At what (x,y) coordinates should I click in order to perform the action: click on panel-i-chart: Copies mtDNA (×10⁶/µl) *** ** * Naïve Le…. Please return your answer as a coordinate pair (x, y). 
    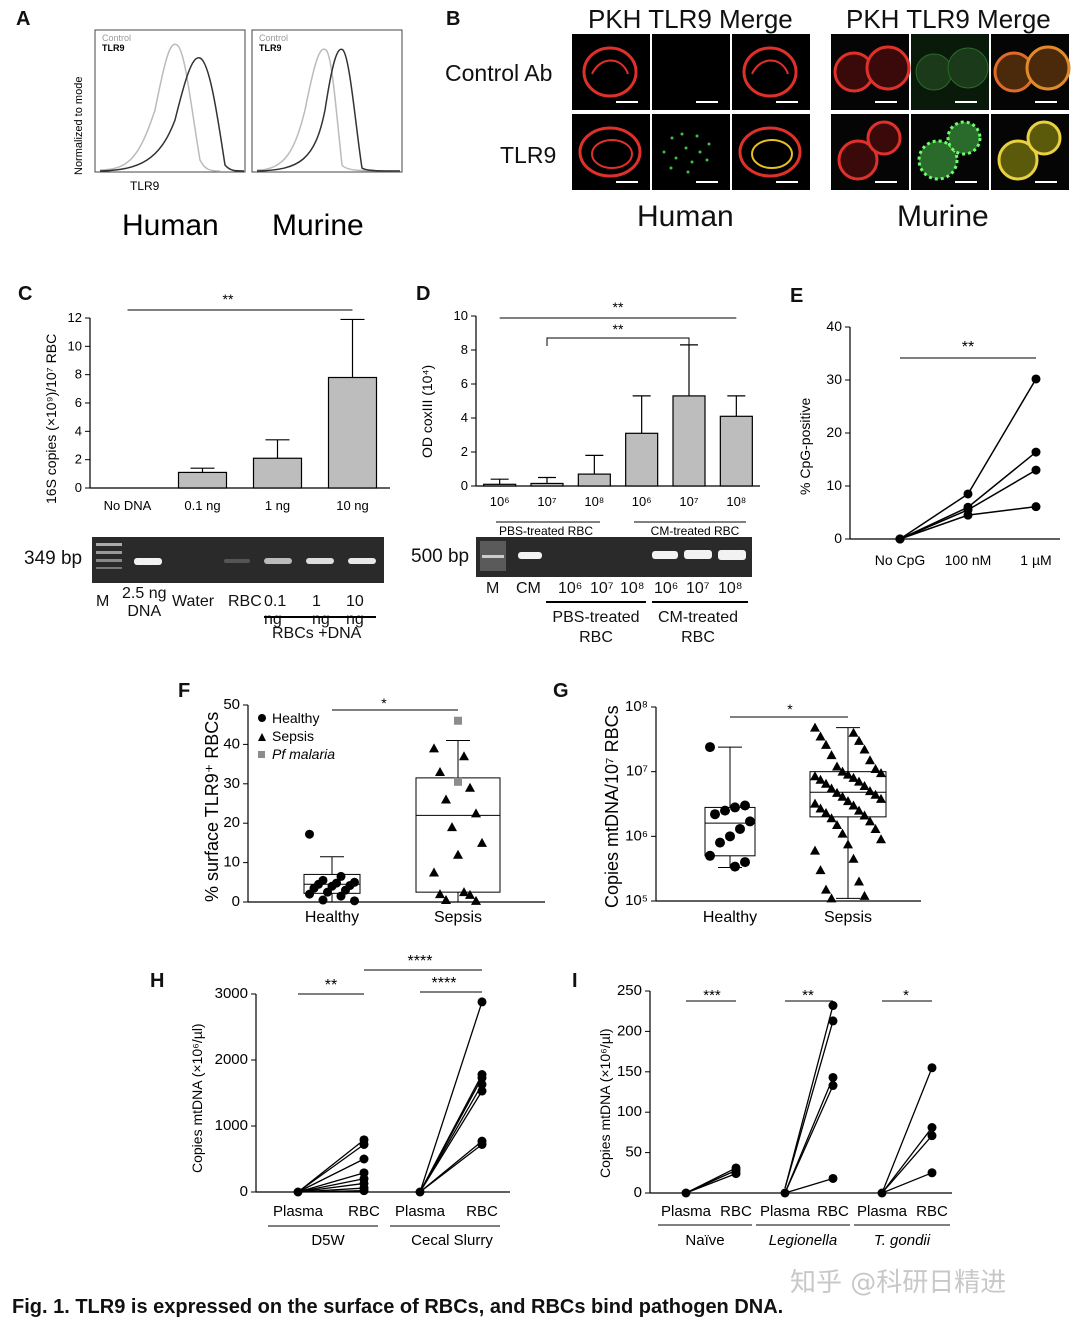
    Looking at the image, I should click on (774, 1115).